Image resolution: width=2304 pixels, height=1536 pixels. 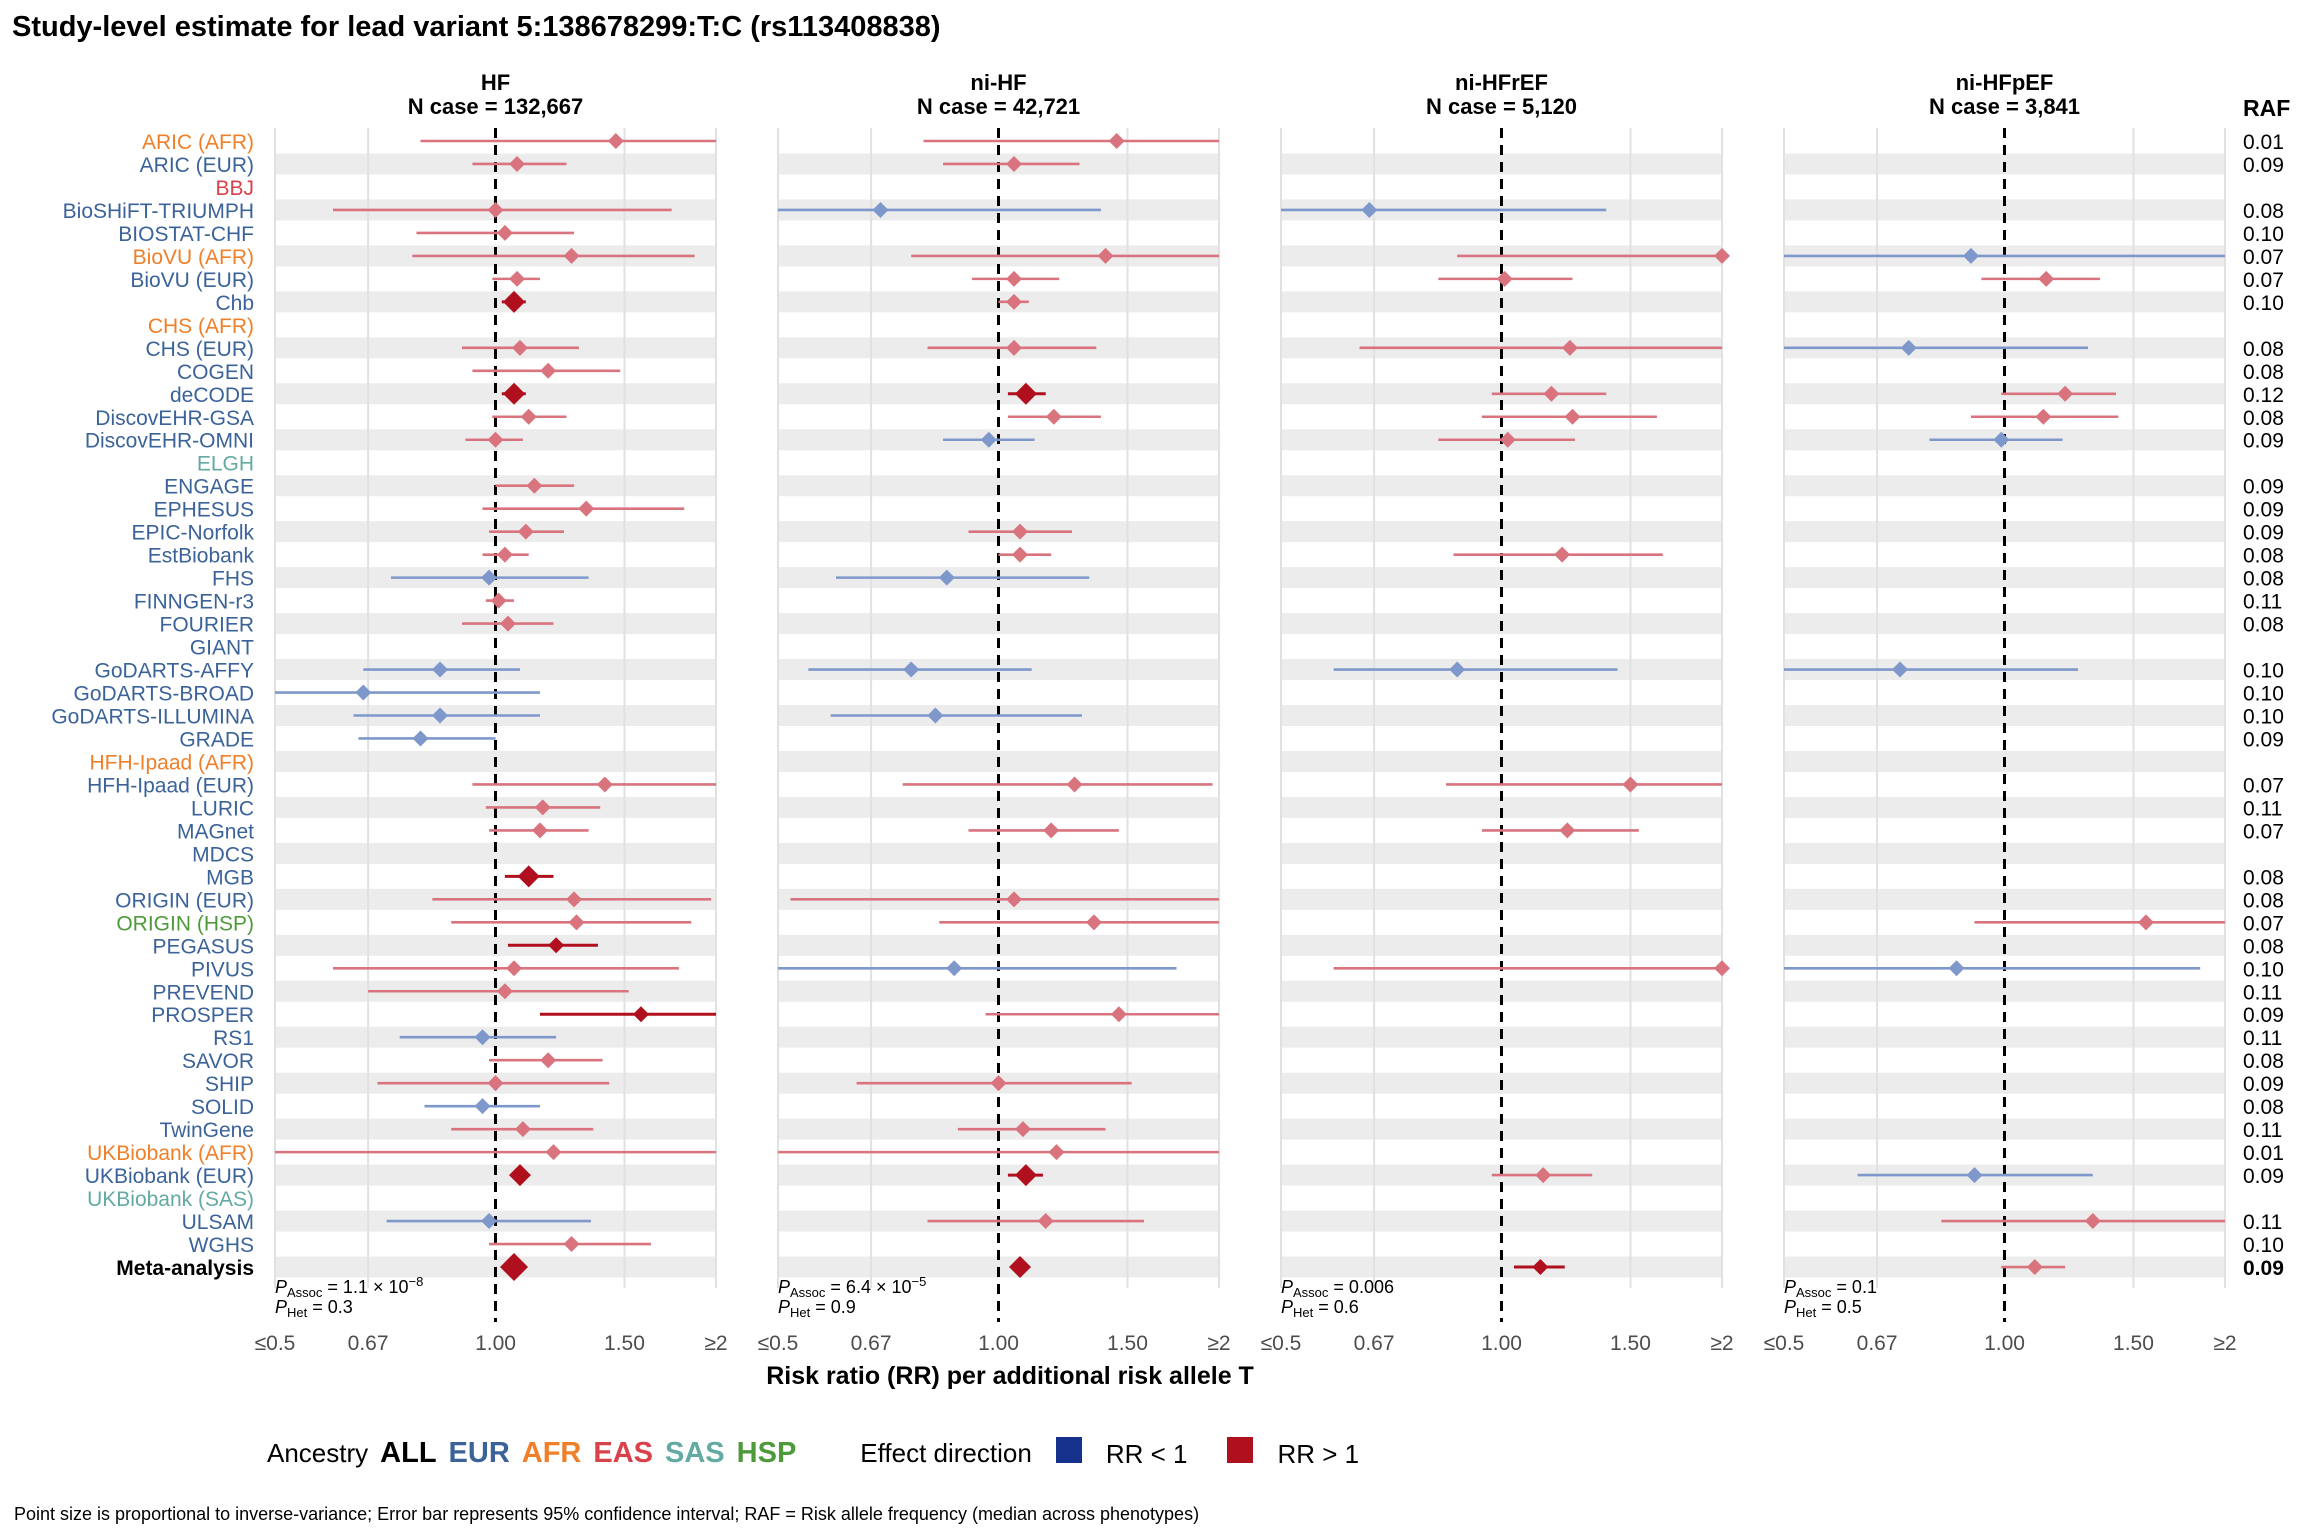 I want to click on study-label: ORIGIN (EUR), so click(x=184, y=900).